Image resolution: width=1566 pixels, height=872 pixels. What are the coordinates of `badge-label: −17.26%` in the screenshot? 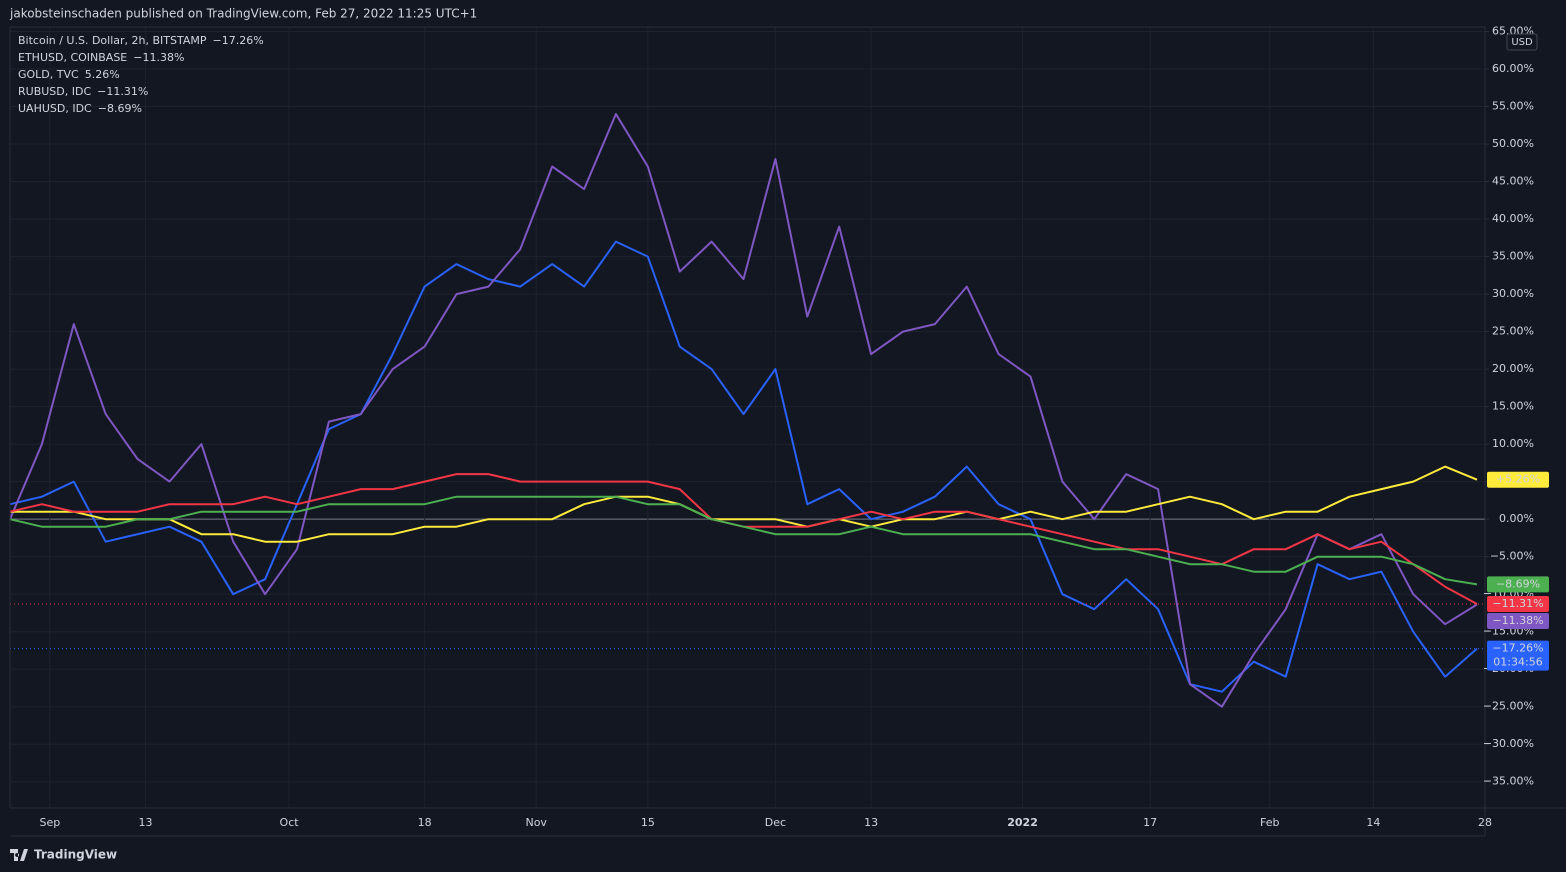 It's located at (1517, 648).